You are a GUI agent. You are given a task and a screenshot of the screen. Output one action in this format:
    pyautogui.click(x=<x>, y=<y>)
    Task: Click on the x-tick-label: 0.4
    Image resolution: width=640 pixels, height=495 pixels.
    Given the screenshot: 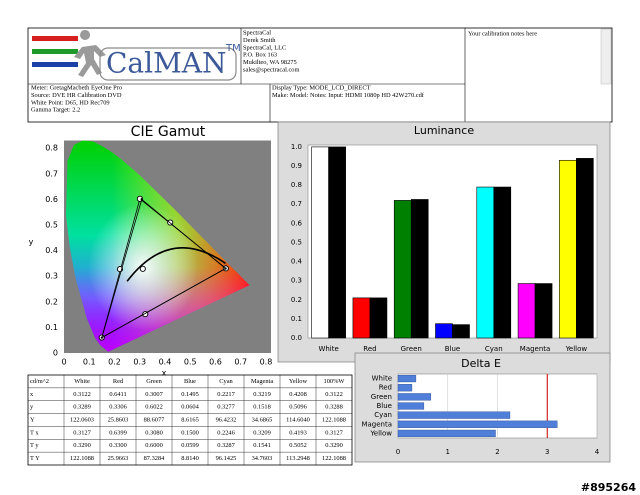 What is the action you would take?
    pyautogui.click(x=165, y=362)
    